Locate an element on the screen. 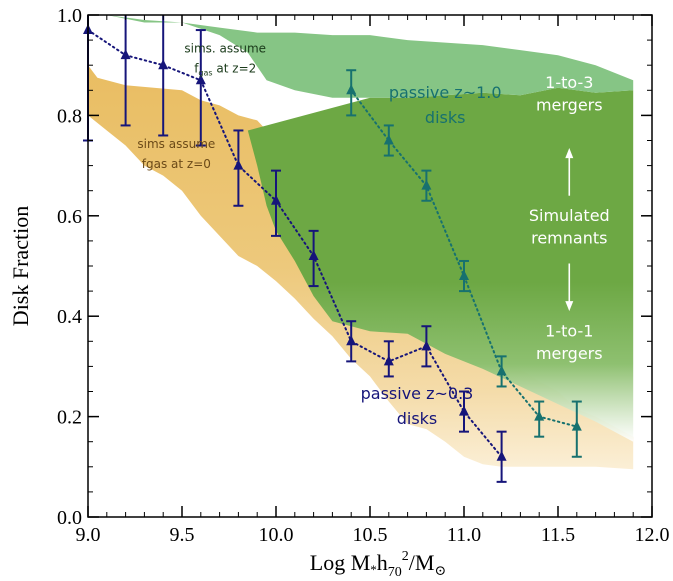 Image resolution: width=673 pixels, height=581 pixels. x-tick-label: 9.0 is located at coordinates (88, 535).